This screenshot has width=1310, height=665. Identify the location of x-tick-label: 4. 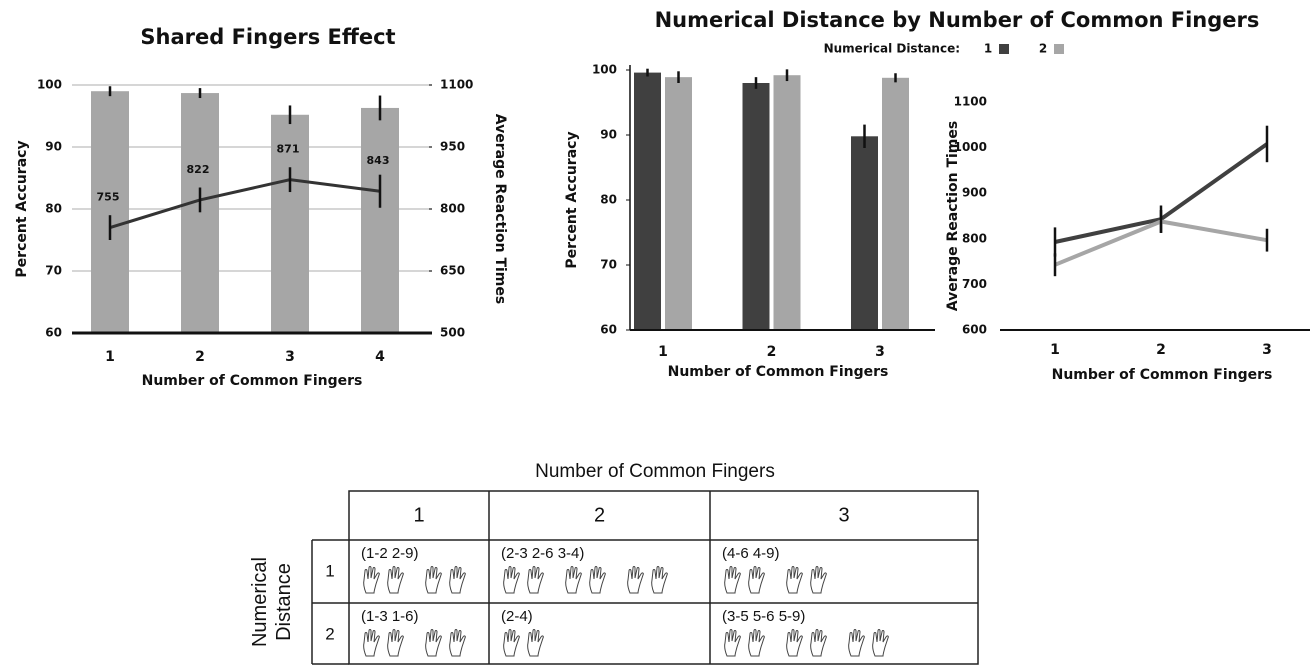
(380, 357).